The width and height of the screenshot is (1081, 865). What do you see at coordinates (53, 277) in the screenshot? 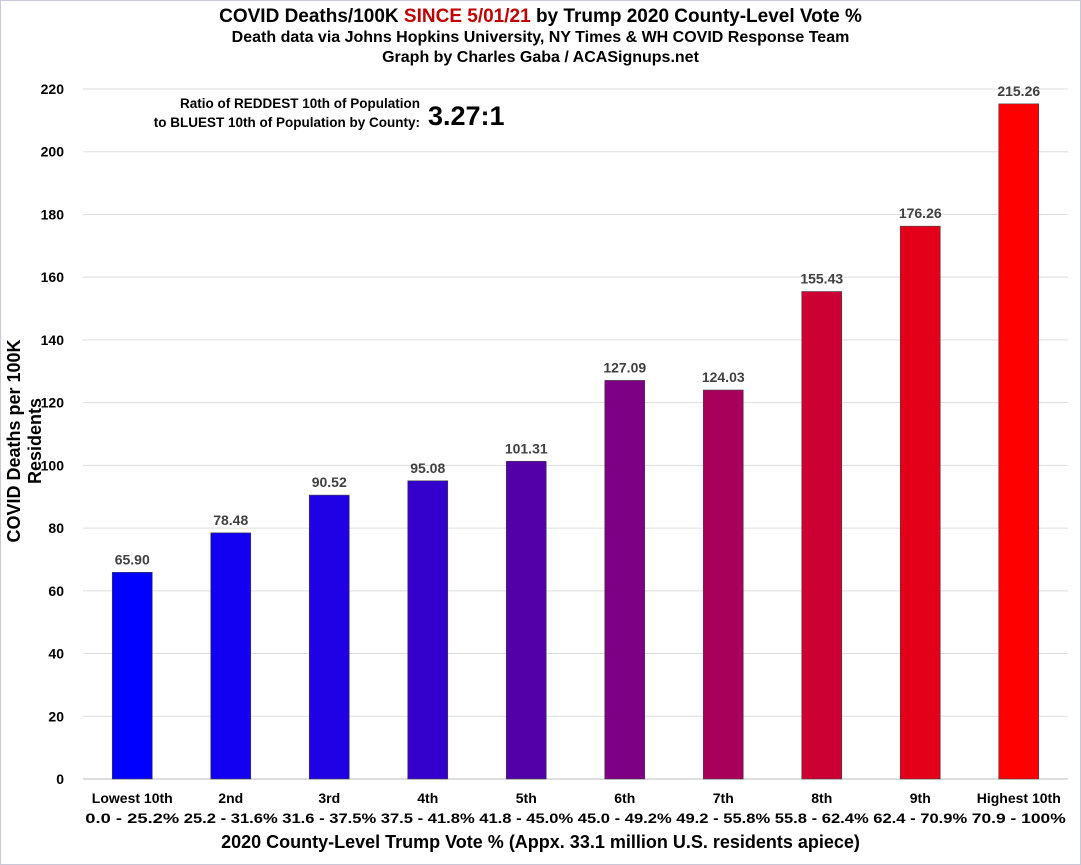
I see `y-tick-label: 160` at bounding box center [53, 277].